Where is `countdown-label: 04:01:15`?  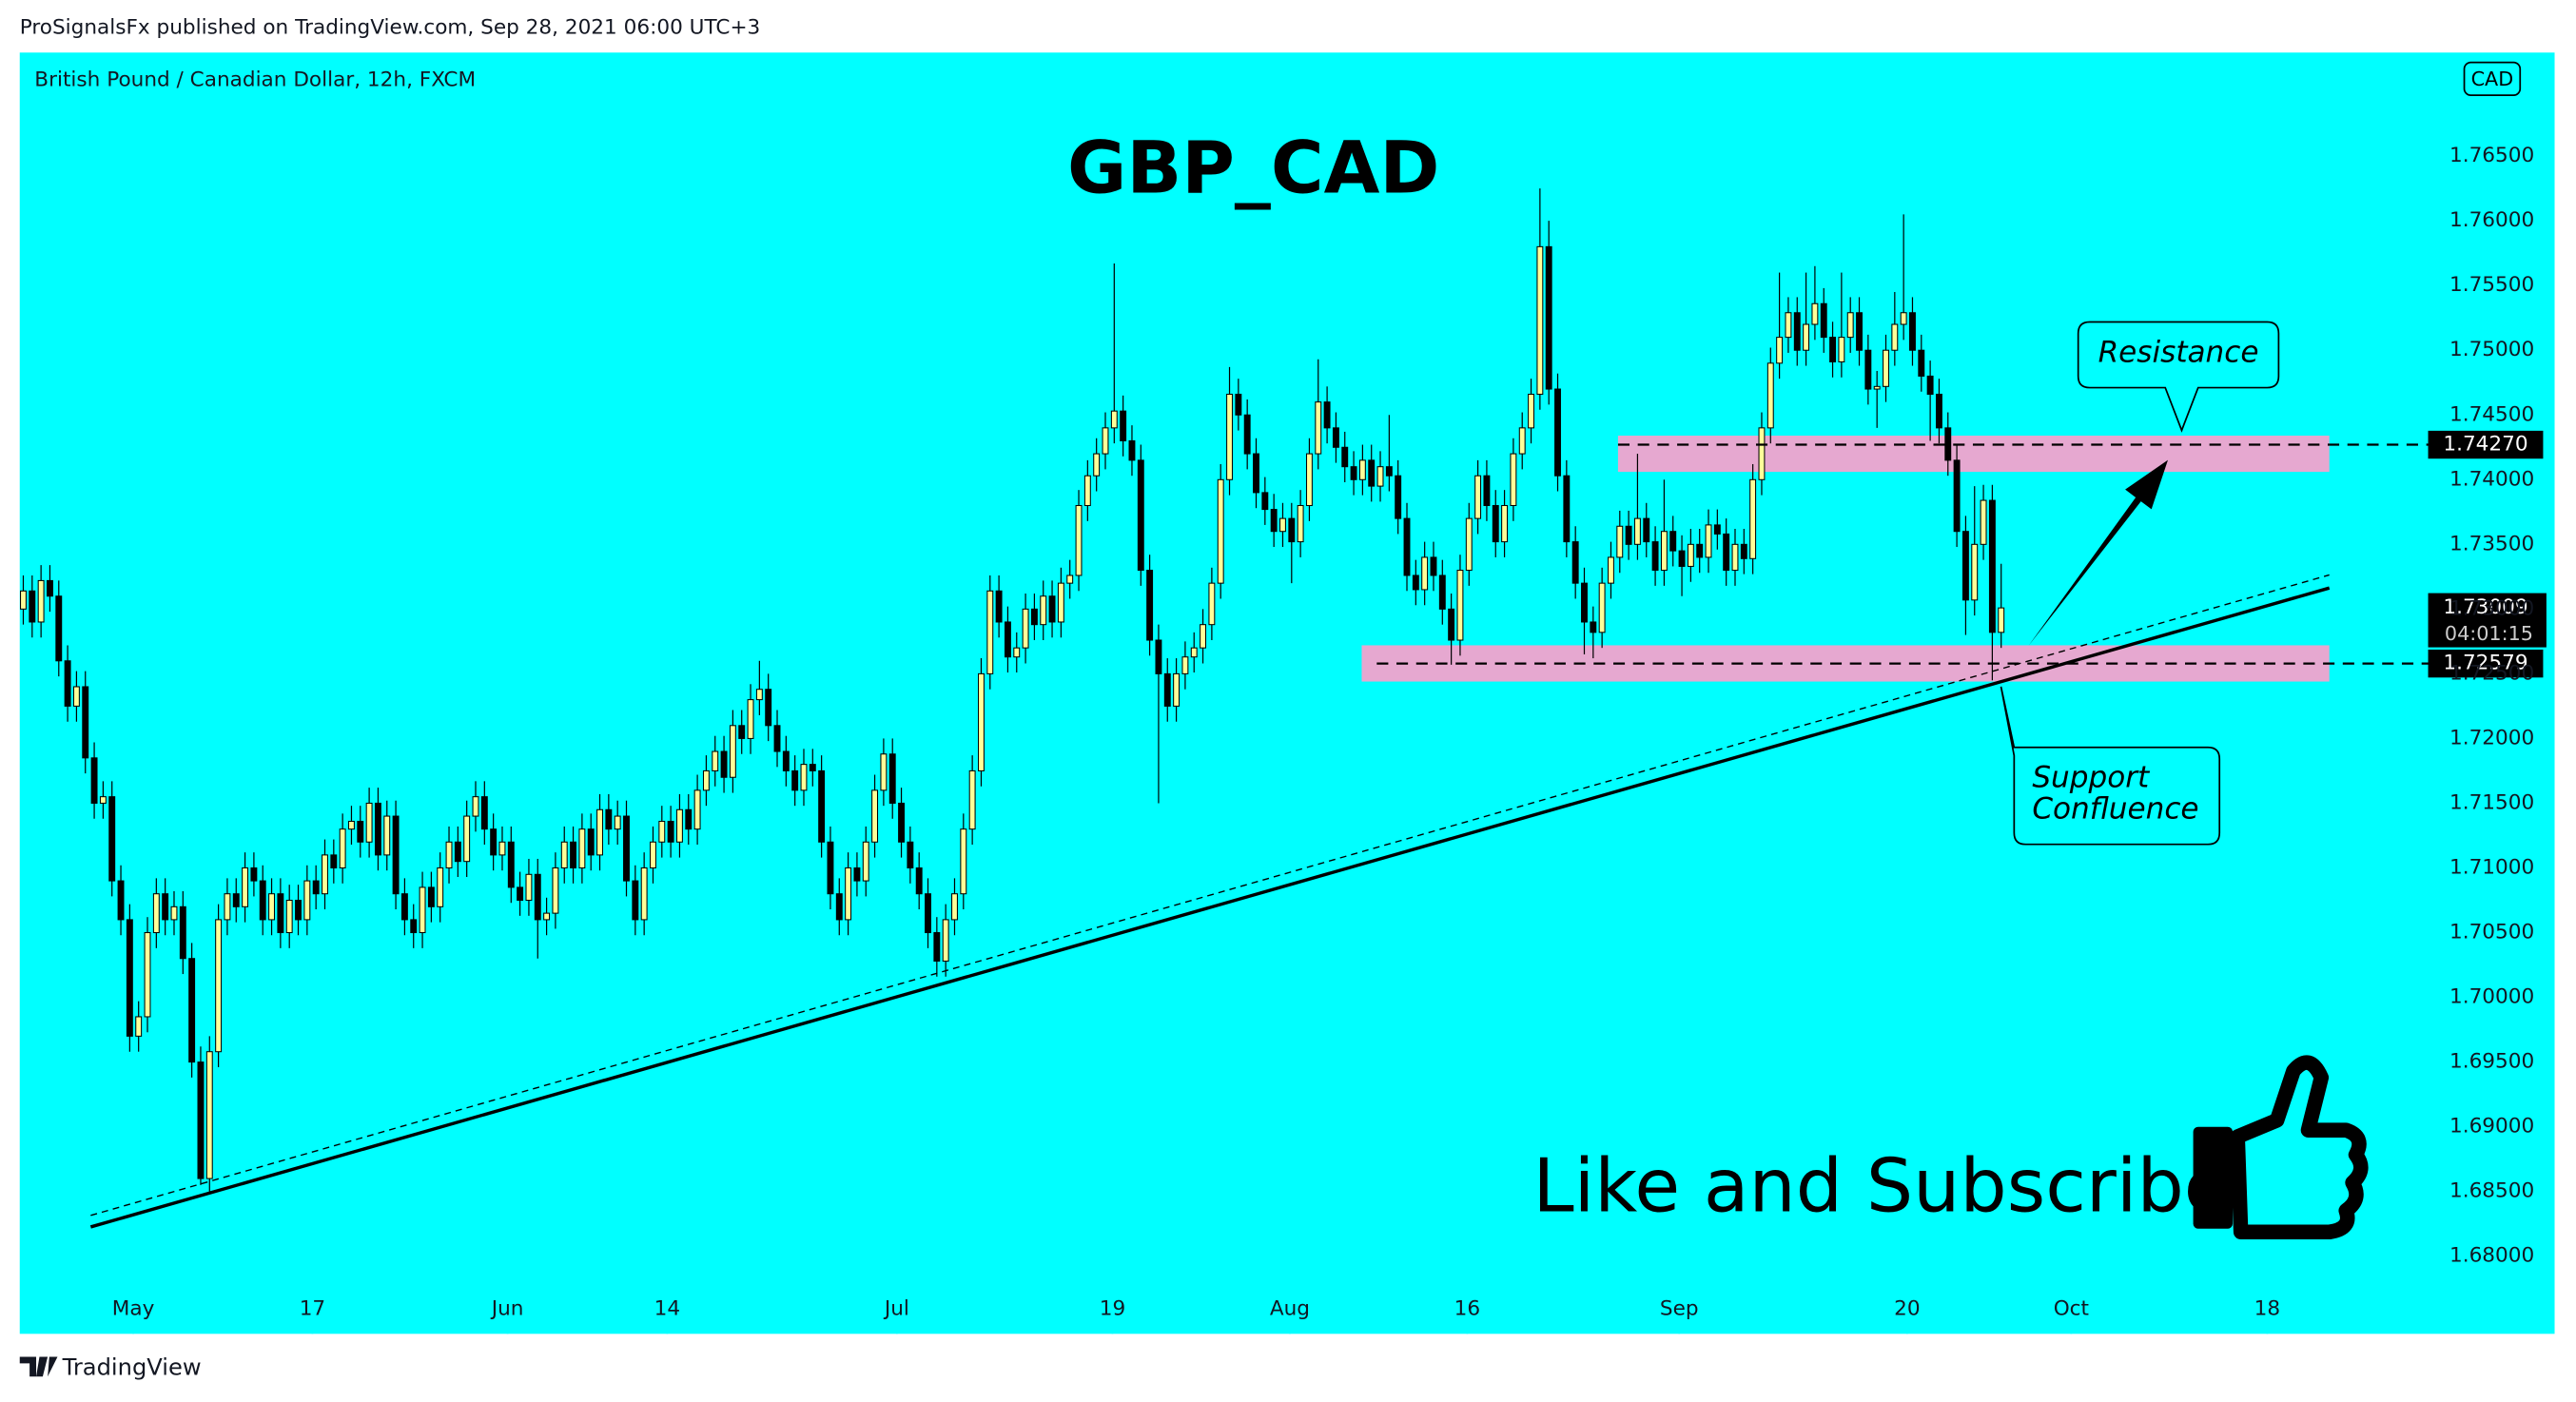 countdown-label: 04:01:15 is located at coordinates (2489, 633).